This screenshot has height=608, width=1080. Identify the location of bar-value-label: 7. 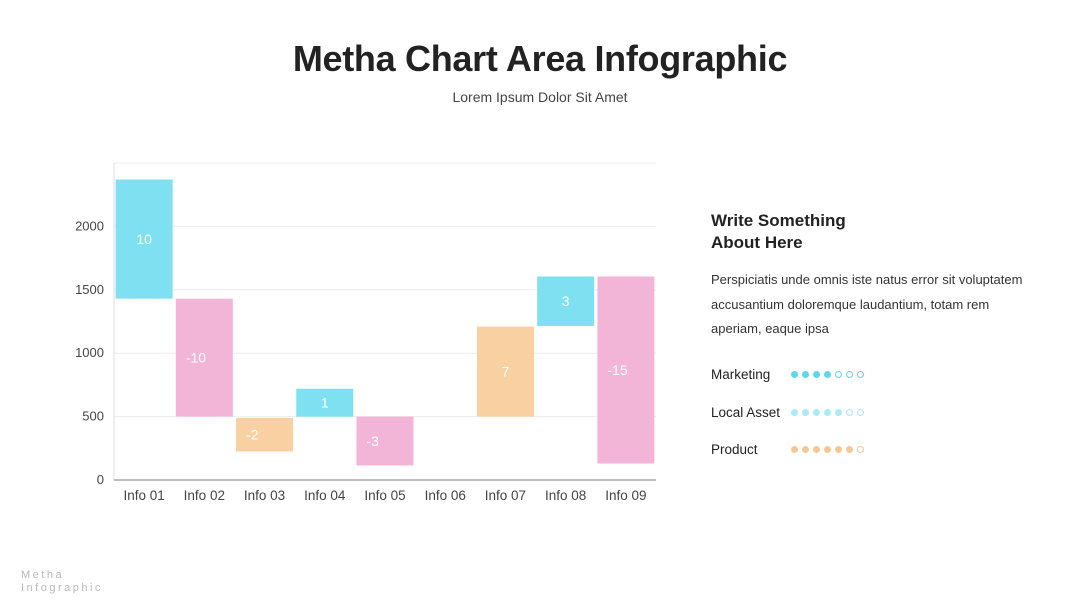
(506, 372).